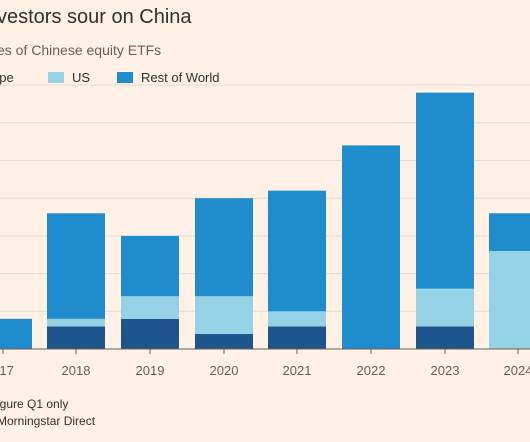 The image size is (530, 442). I want to click on bar-us-2020, so click(224, 315).